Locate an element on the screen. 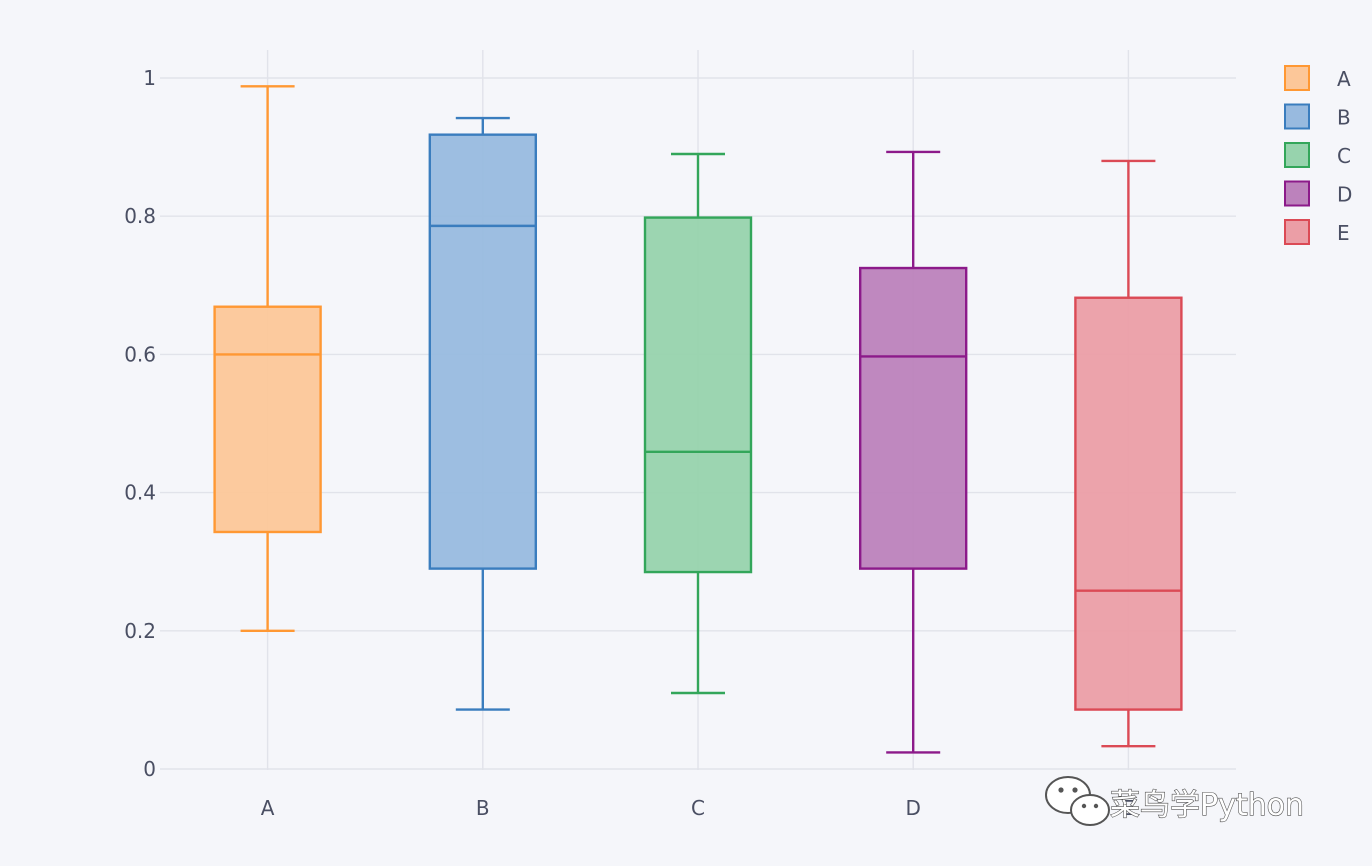 The image size is (1372, 866). y-tick-label: 0 is located at coordinates (149, 769).